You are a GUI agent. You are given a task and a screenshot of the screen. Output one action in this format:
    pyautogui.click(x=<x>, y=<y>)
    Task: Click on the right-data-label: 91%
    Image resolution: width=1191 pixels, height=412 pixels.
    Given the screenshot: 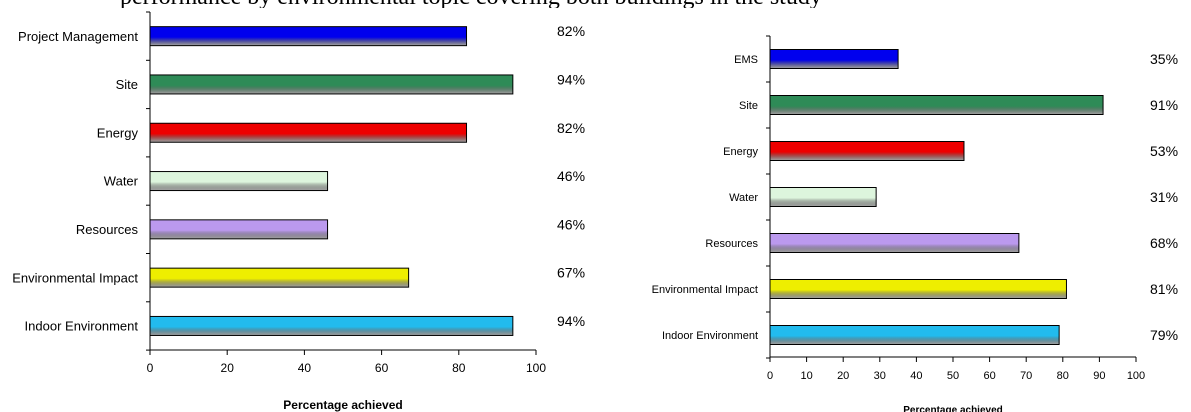 What is the action you would take?
    pyautogui.click(x=1164, y=105)
    